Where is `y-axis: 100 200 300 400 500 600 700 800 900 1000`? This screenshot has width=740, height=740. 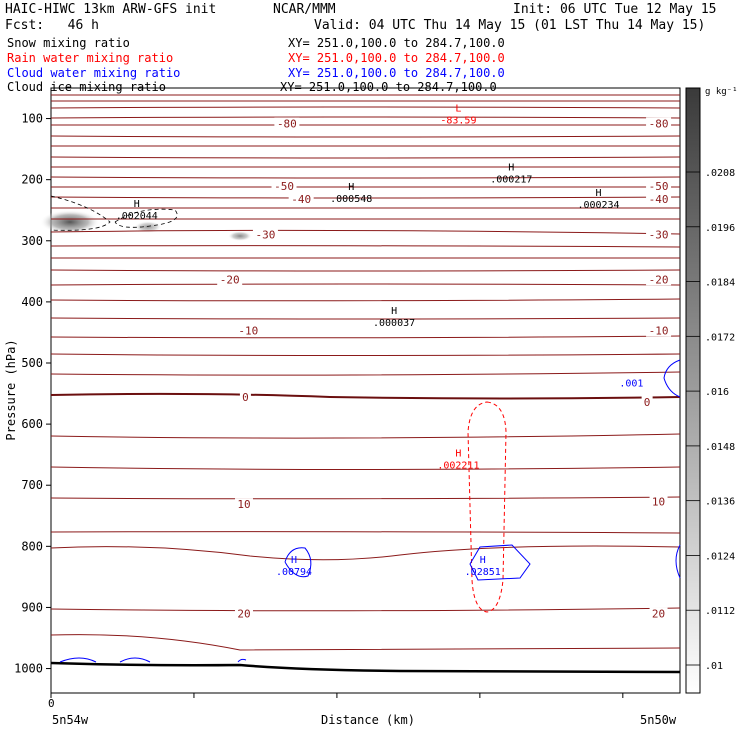 y-axis: 100 200 300 400 500 600 700 800 900 1000 is located at coordinates (32, 394).